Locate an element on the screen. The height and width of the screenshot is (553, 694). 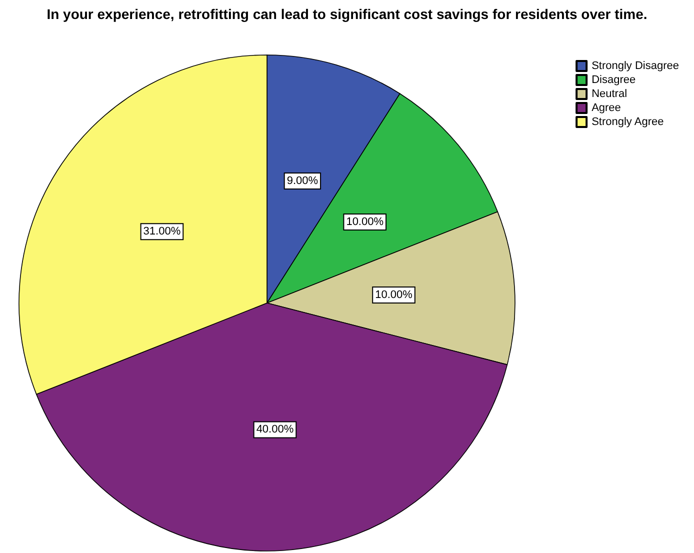
legend-label: Strongly Disagree is located at coordinates (636, 66).